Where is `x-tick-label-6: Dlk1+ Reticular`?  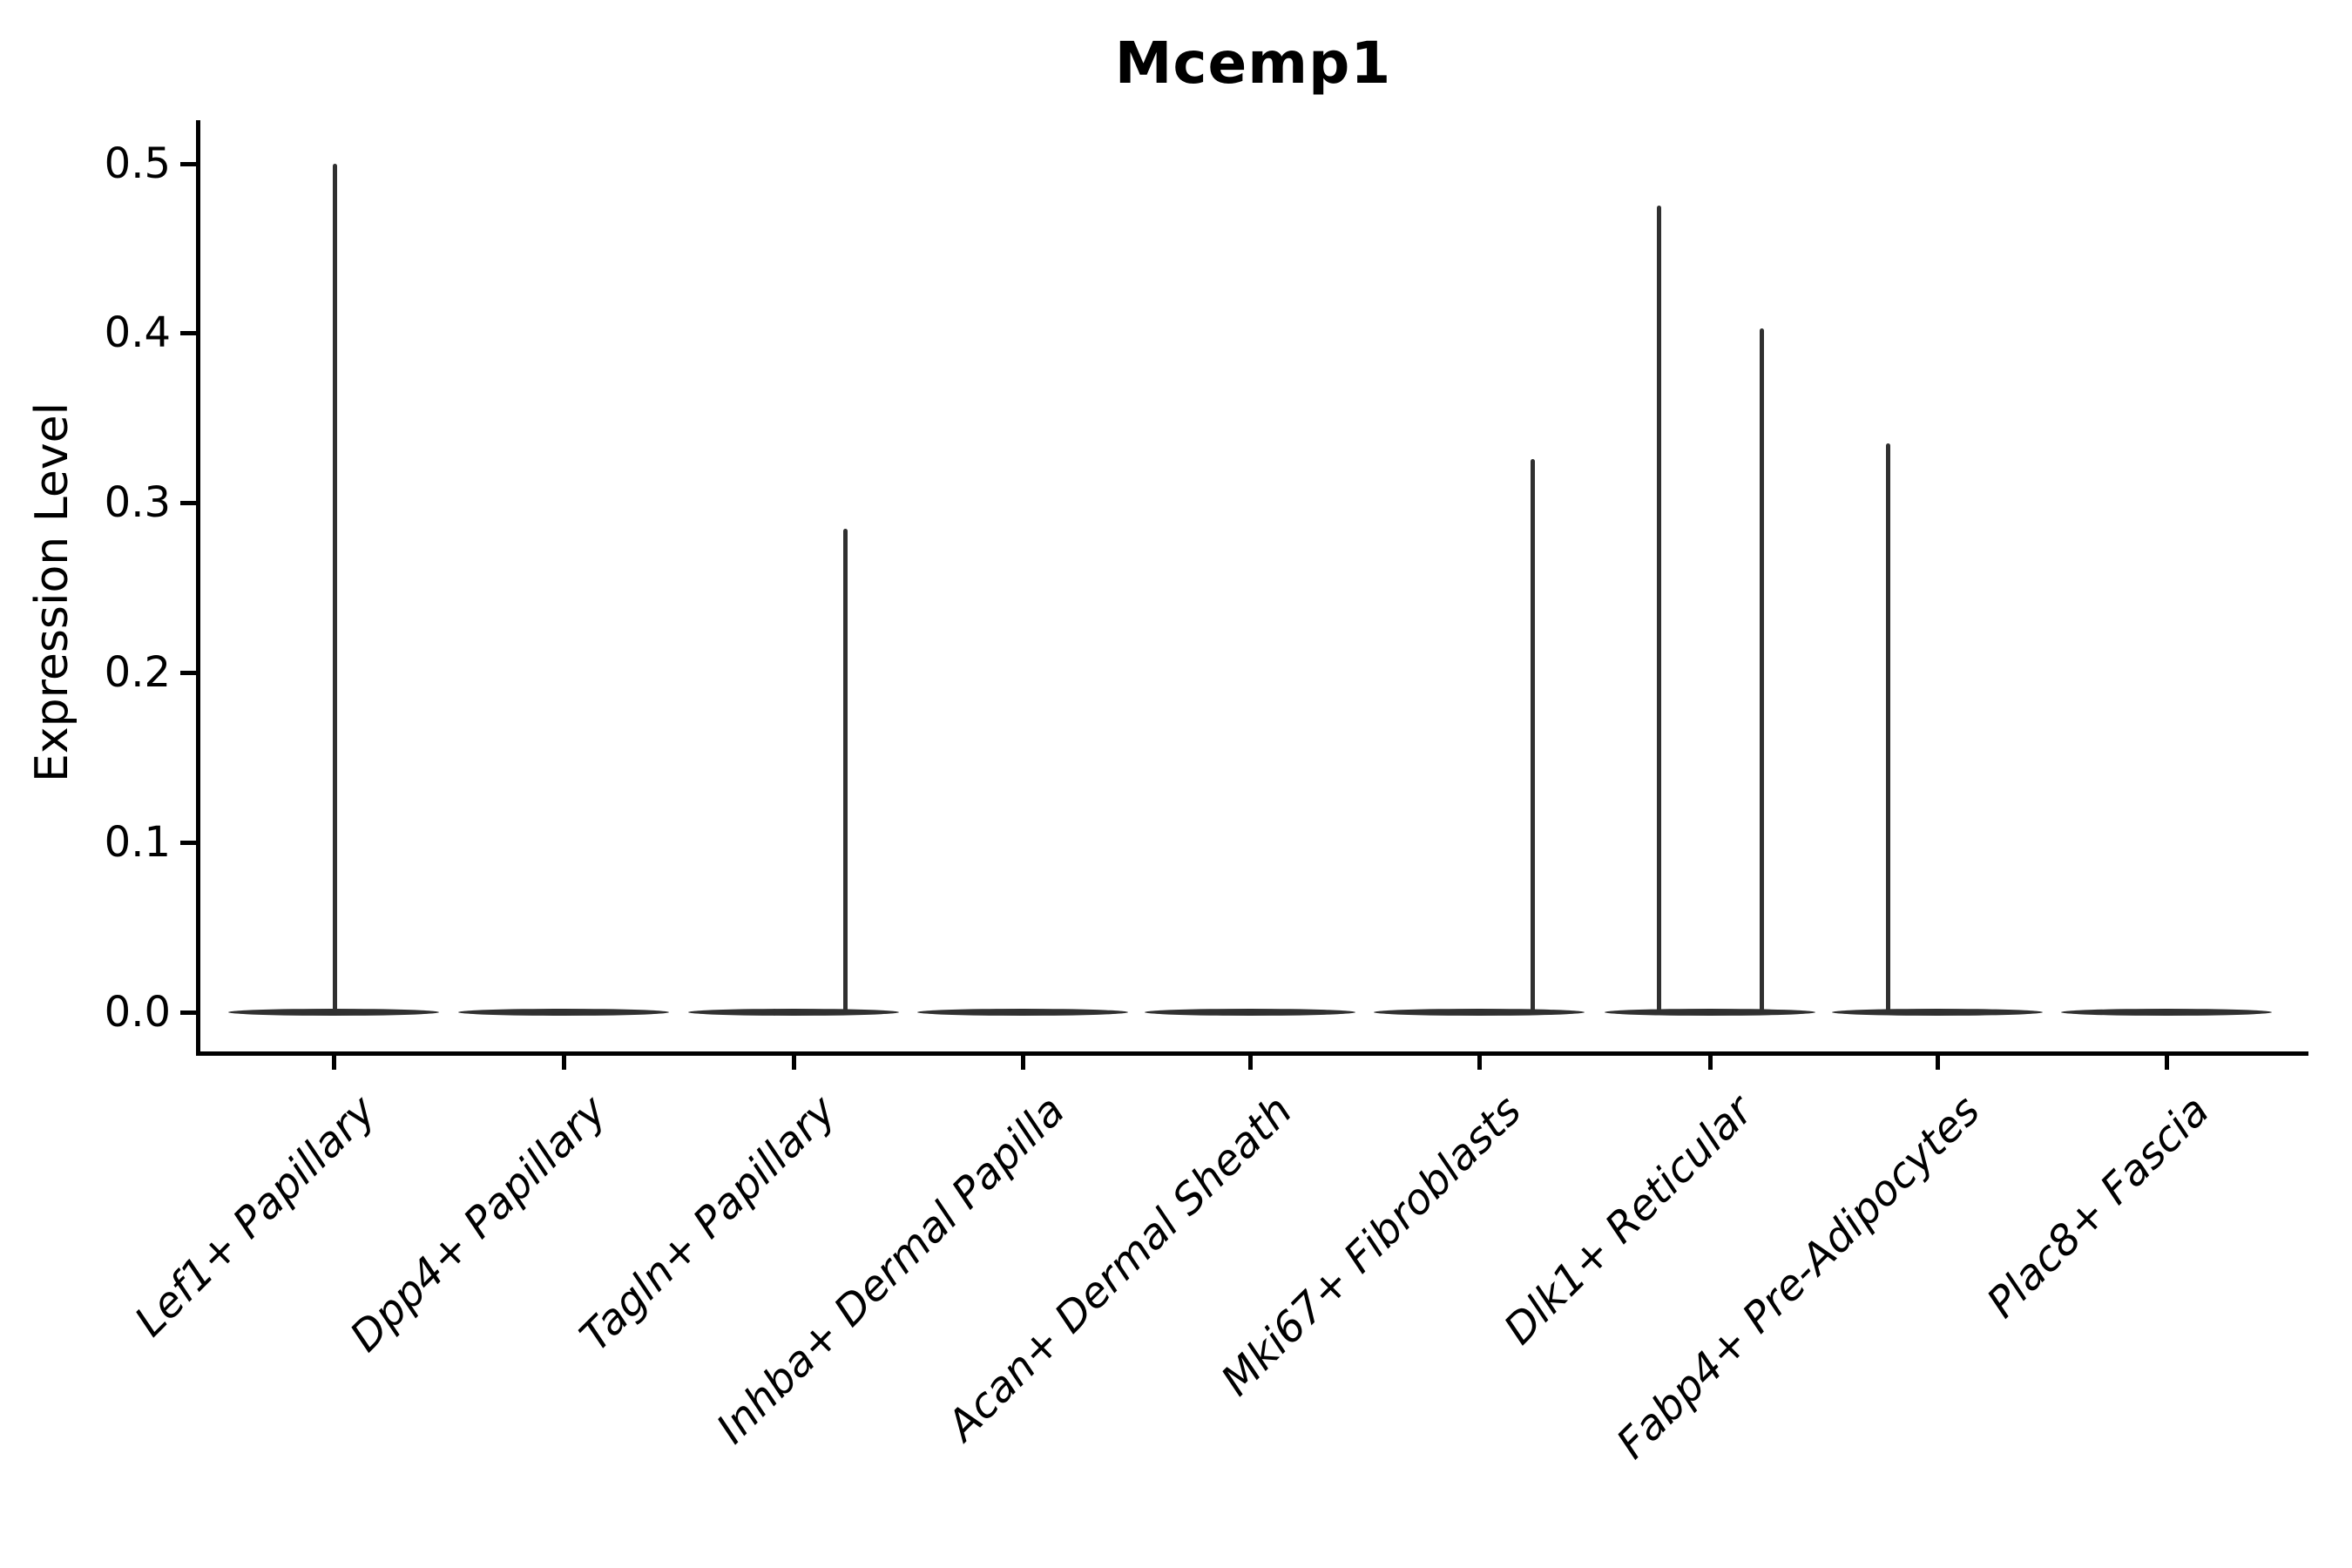
x-tick-label-6: Dlk1+ Reticular is located at coordinates (1628, 1221).